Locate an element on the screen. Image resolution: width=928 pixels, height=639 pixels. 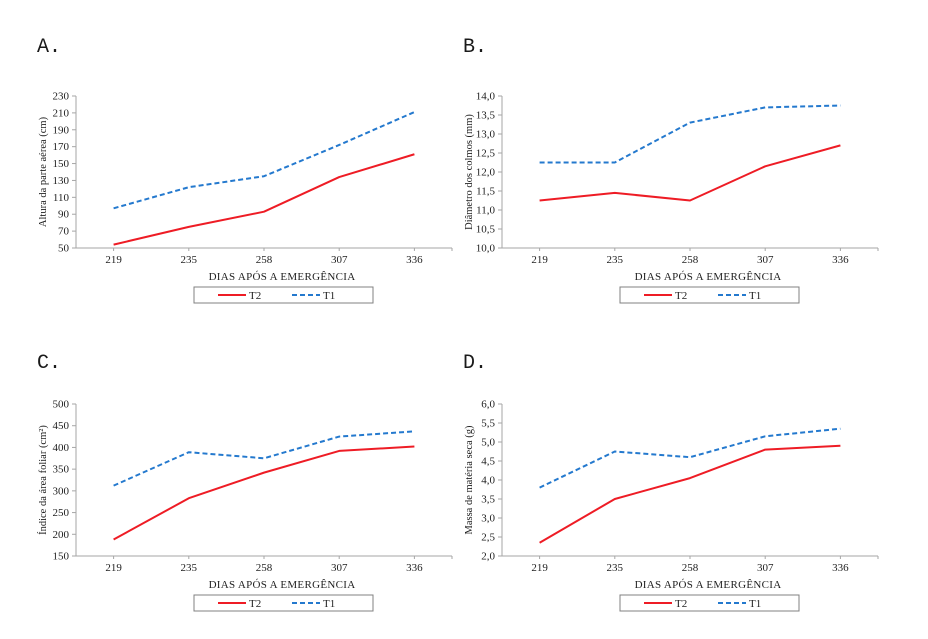
y-tick-label: 70 is located at coordinates (64, 232).